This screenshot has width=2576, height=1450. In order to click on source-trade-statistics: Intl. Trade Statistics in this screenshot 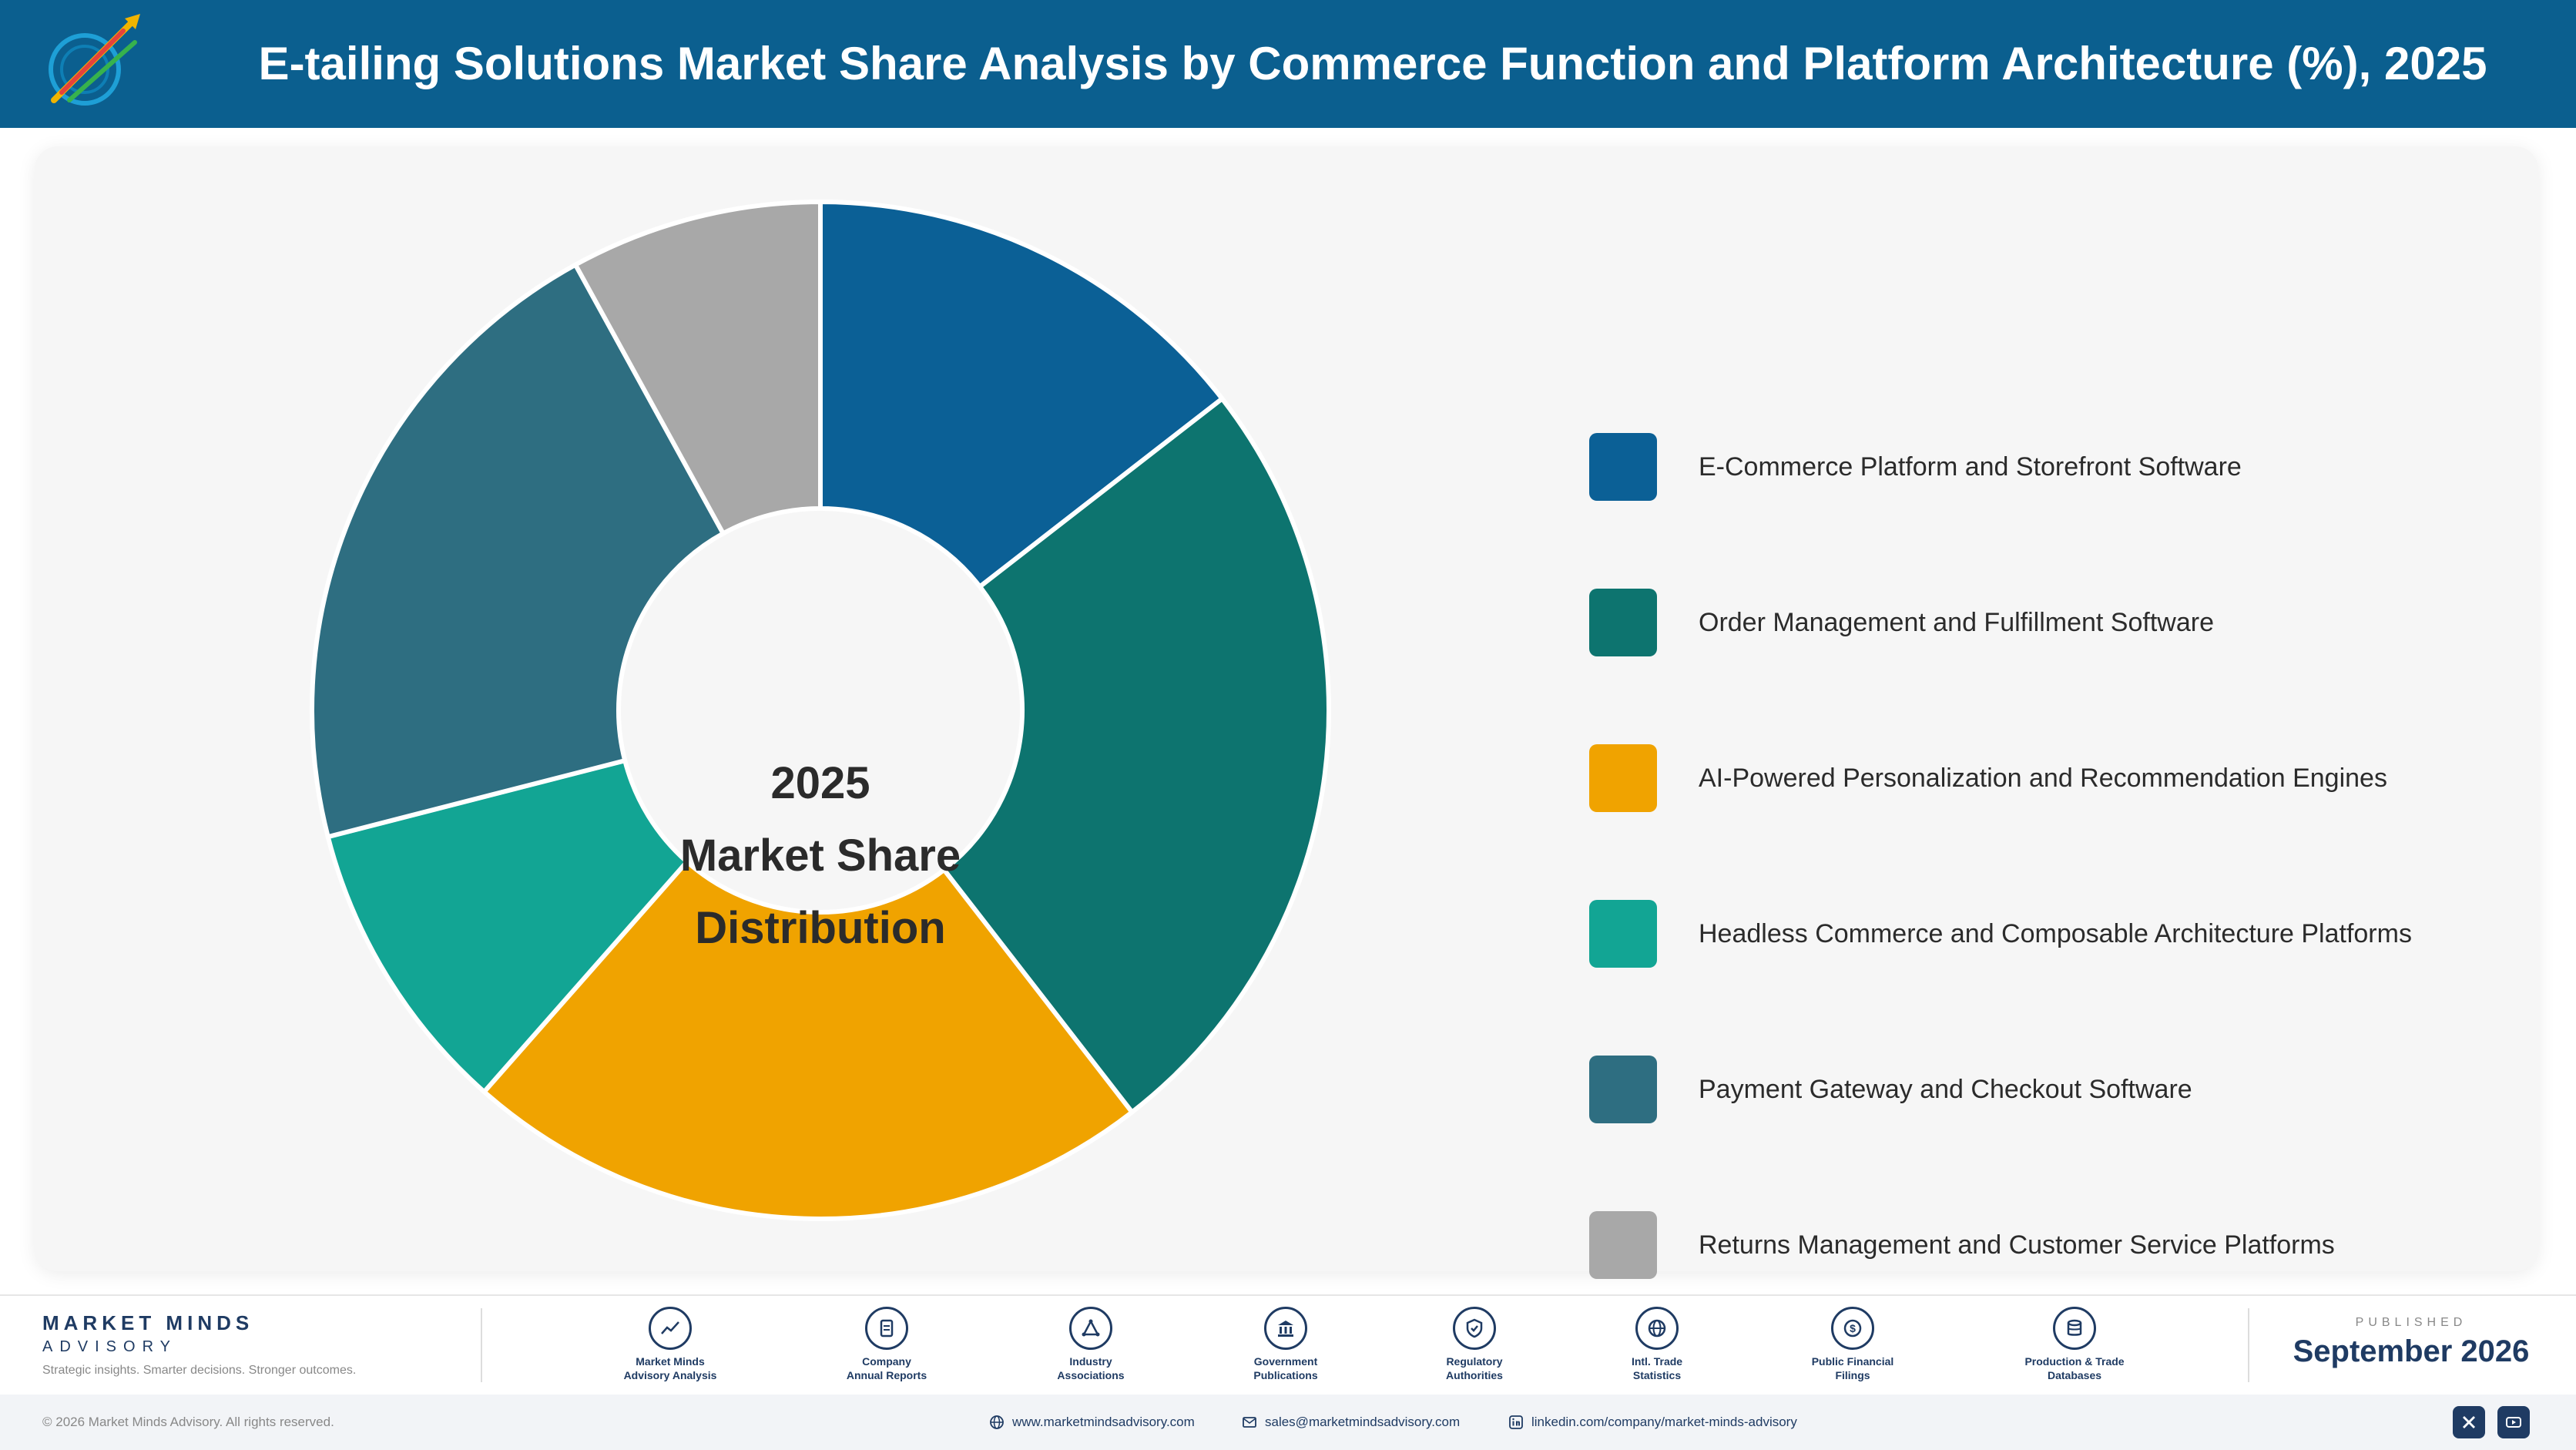, I will do `click(1657, 1344)`.